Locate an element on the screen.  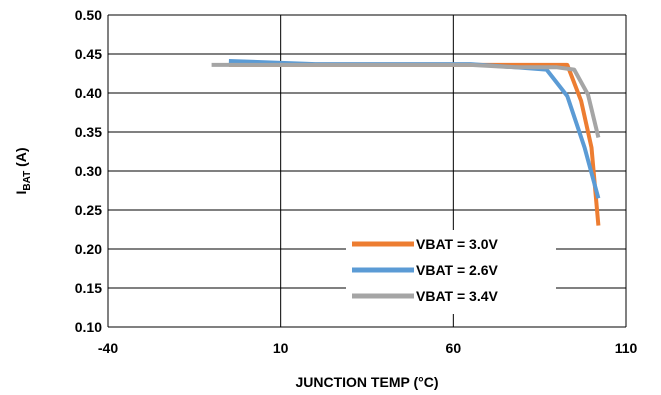
y-tick-label: 0.45 is located at coordinates (88, 54).